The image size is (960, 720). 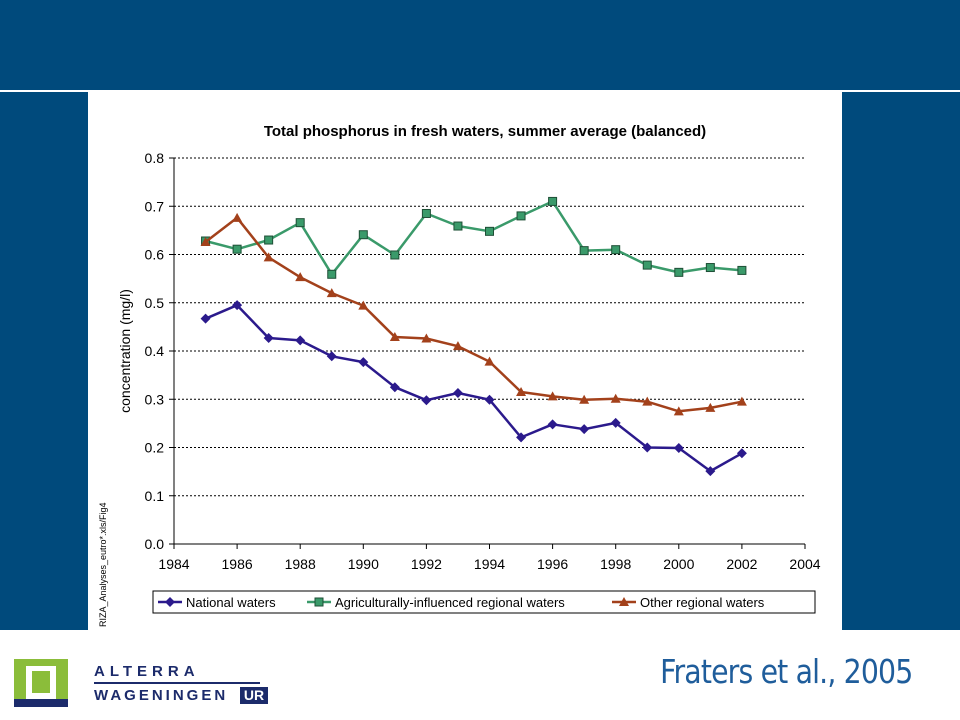 What do you see at coordinates (489, 564) in the screenshot?
I see `x-tick-label: 1994` at bounding box center [489, 564].